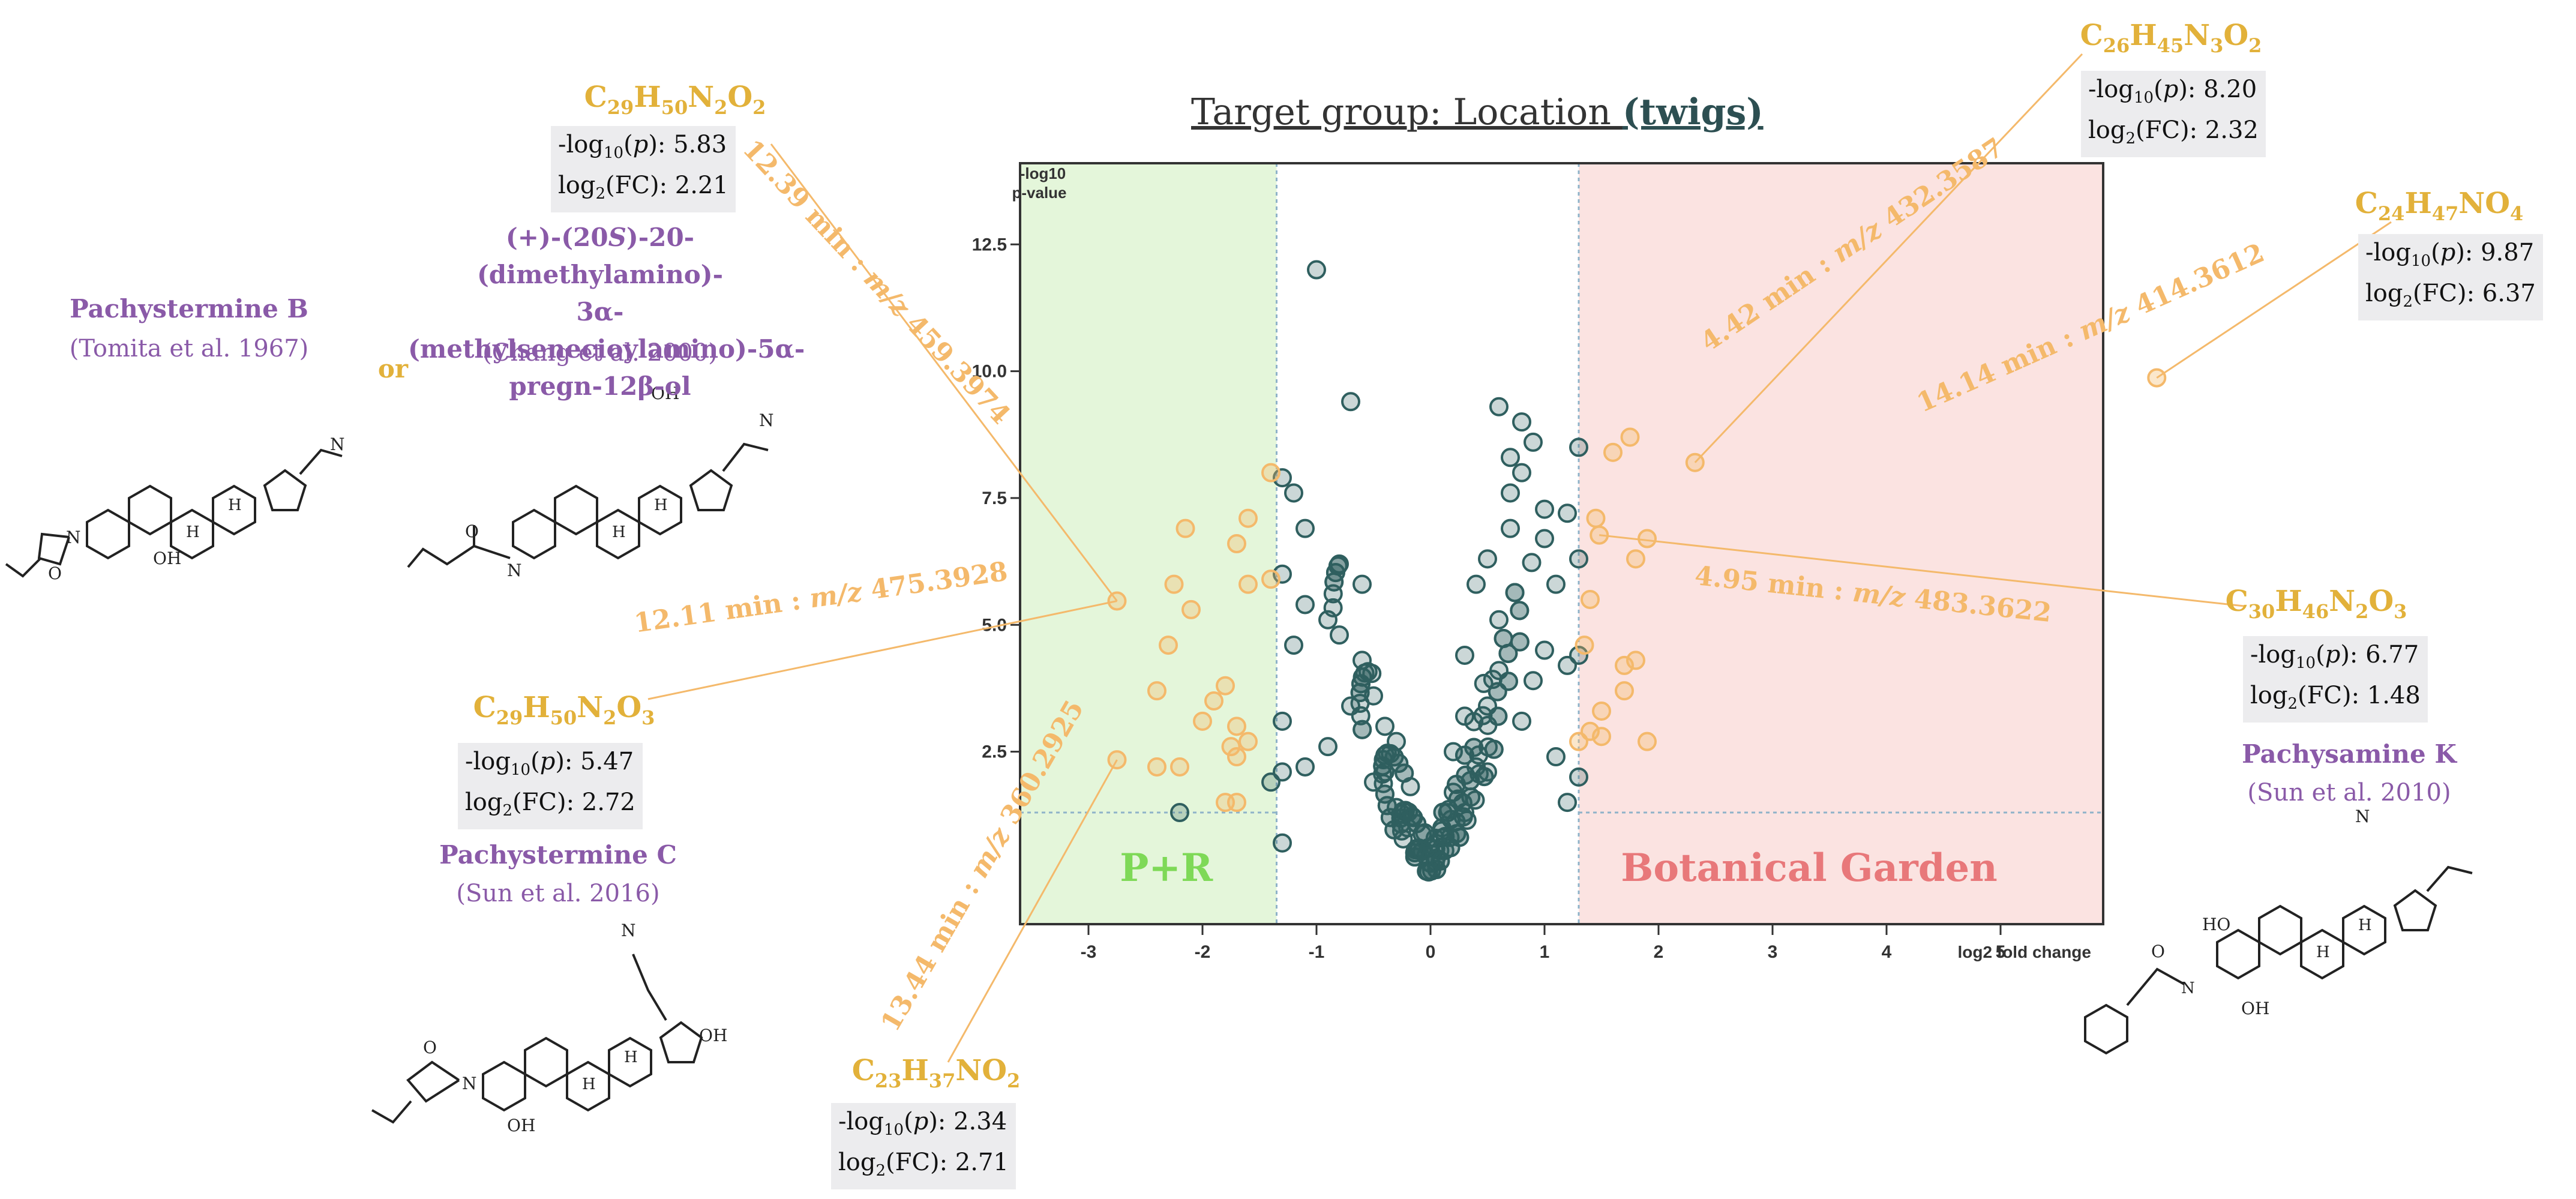 This screenshot has width=2576, height=1199. I want to click on x-tick-label: -1, so click(1317, 952).